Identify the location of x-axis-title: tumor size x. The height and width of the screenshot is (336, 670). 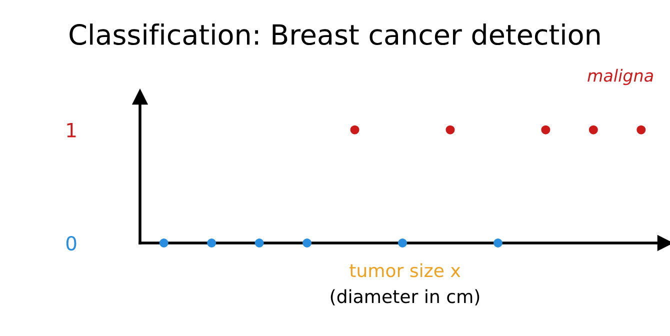
(405, 270).